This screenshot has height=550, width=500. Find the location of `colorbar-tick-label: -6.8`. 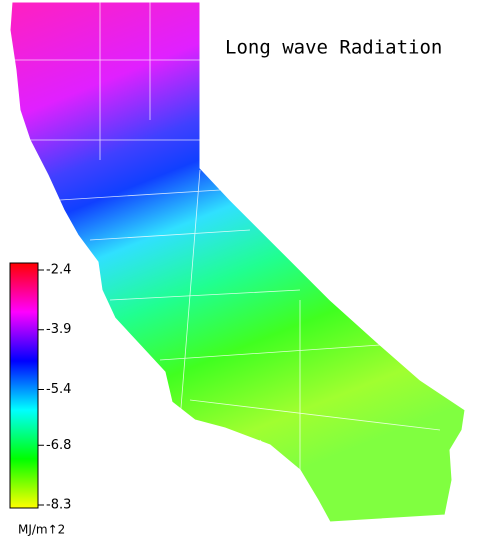

colorbar-tick-label: -6.8 is located at coordinates (58, 445).